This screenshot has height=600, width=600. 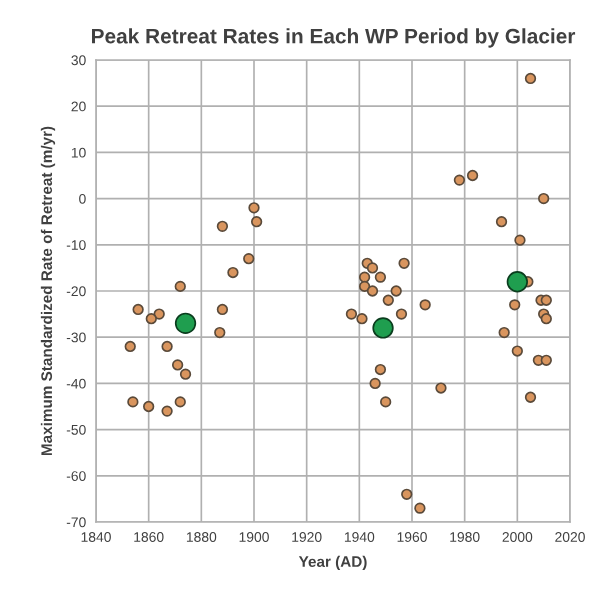 I want to click on chart-title: Peak Retreat Rates in Each WP Period by Glacier, so click(x=334, y=38).